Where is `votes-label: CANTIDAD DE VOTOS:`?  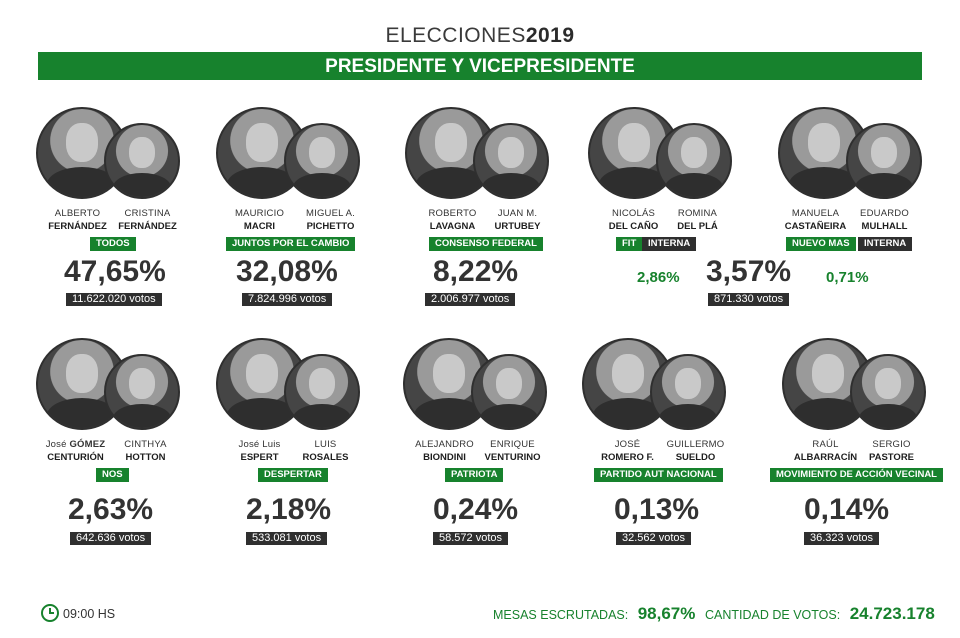 votes-label: CANTIDAD DE VOTOS: is located at coordinates (773, 615).